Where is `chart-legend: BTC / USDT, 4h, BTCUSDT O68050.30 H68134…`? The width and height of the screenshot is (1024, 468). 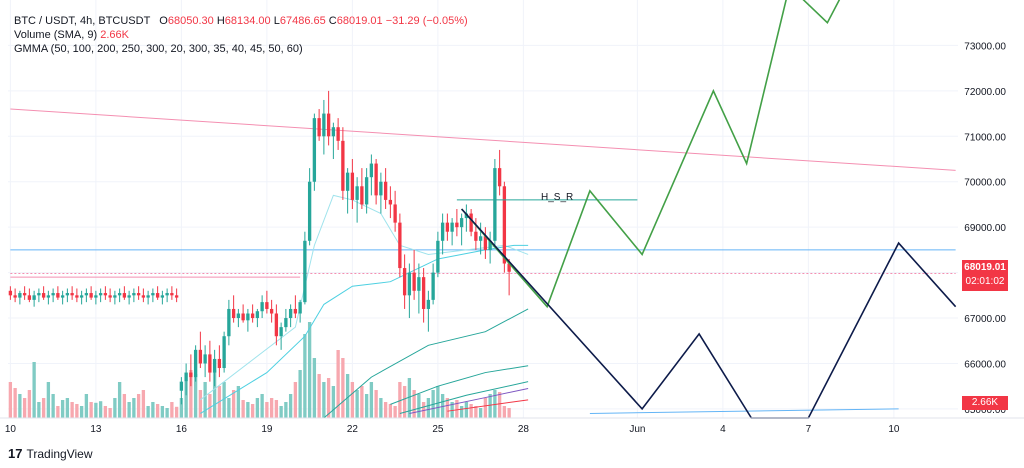
chart-legend: BTC / USDT, 4h, BTCUSDT O68050.30 H68134… is located at coordinates (241, 35).